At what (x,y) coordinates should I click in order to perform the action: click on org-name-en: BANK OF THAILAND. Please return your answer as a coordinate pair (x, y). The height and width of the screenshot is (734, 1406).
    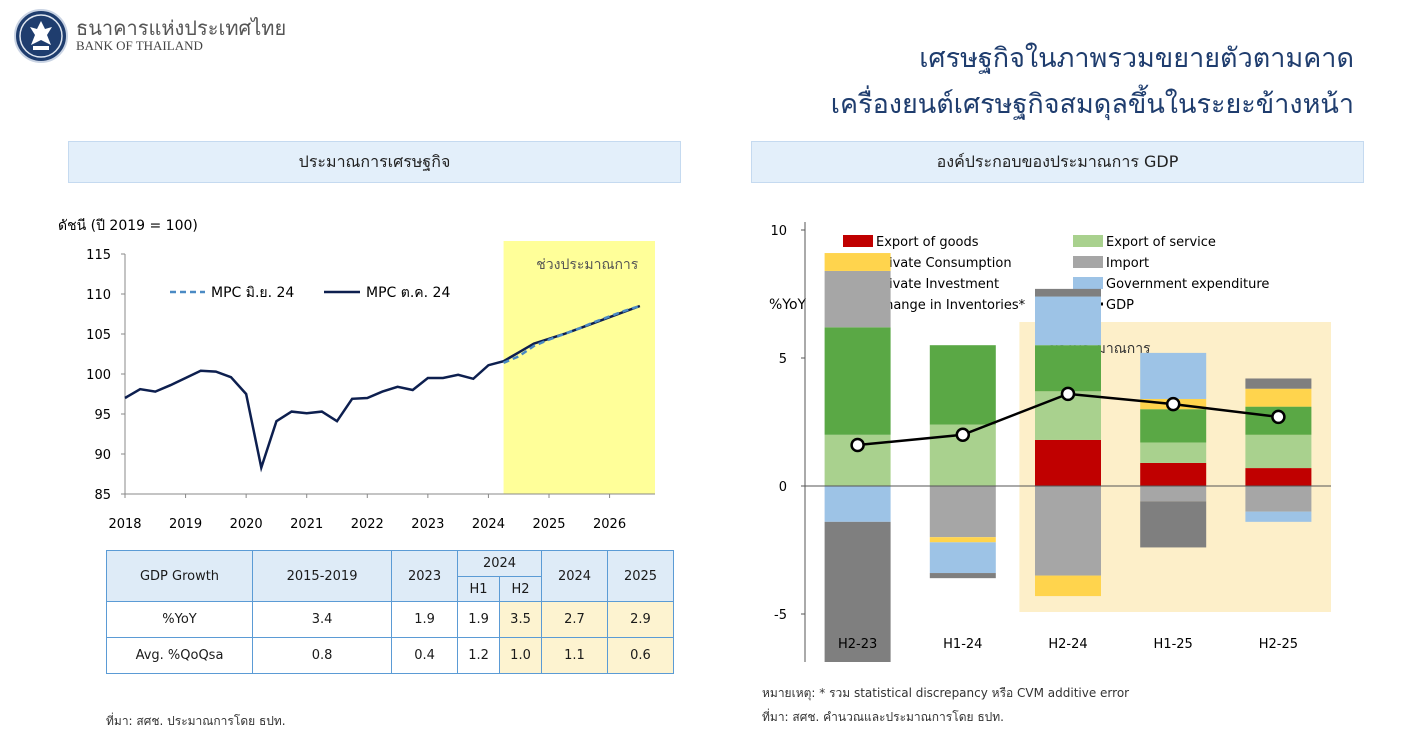
    Looking at the image, I should click on (139, 45).